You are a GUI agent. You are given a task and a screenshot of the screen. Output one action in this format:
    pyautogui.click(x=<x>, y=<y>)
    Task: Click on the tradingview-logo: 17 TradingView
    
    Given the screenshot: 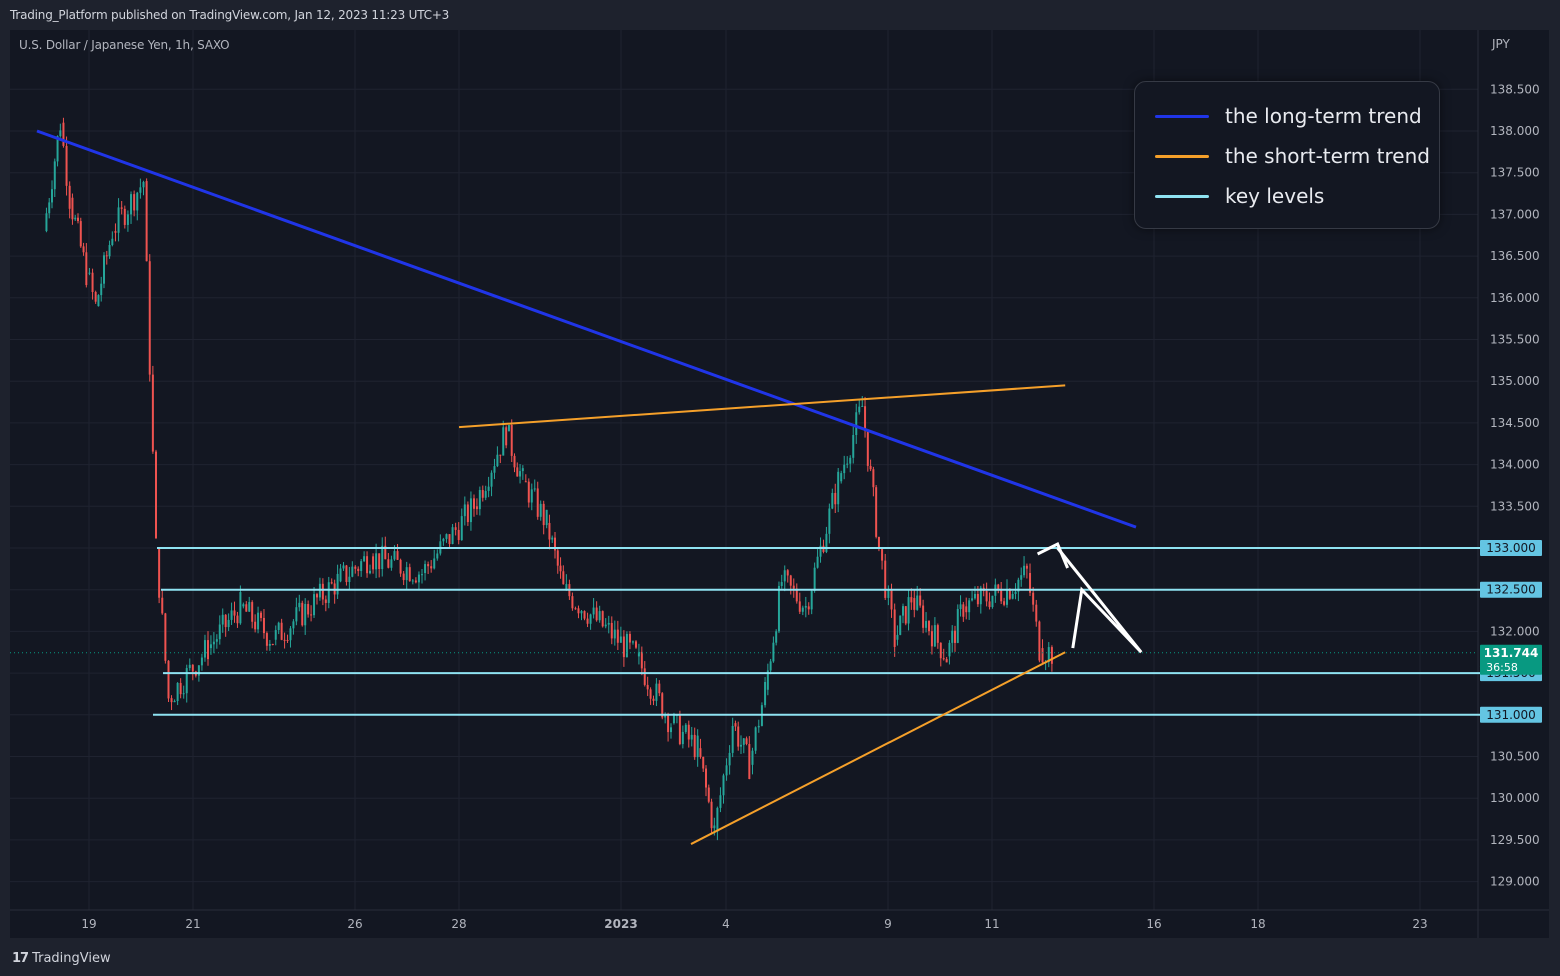 What is the action you would take?
    pyautogui.click(x=61, y=958)
    